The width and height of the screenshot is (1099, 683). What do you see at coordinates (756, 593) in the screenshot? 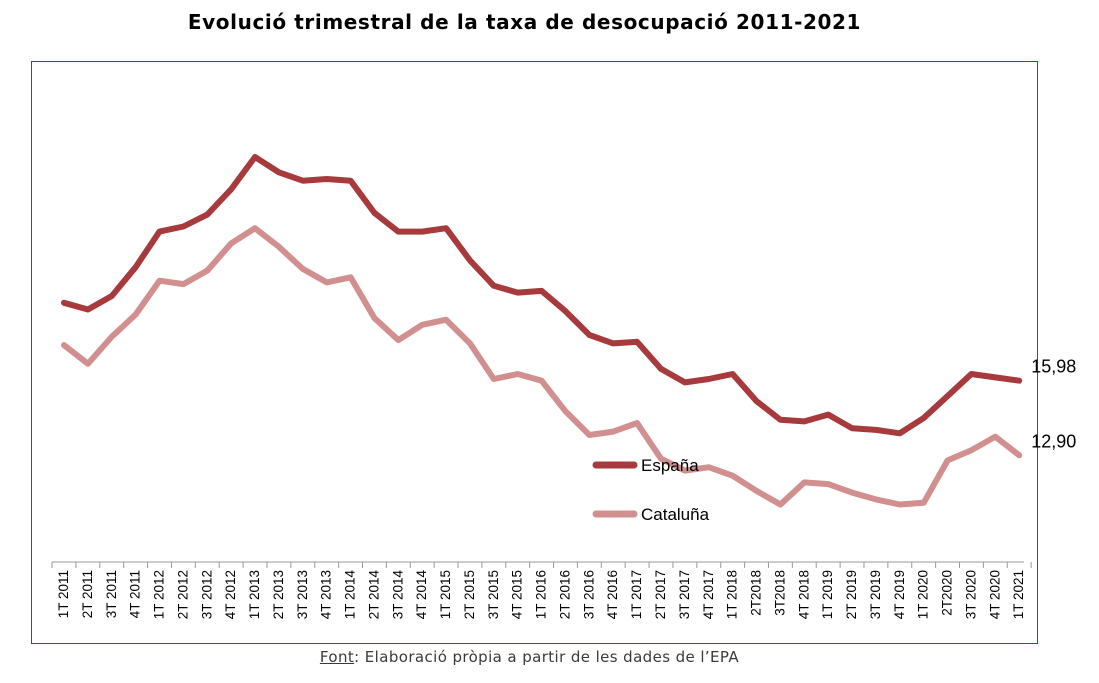
I see `x-tick-label: 2T2018` at bounding box center [756, 593].